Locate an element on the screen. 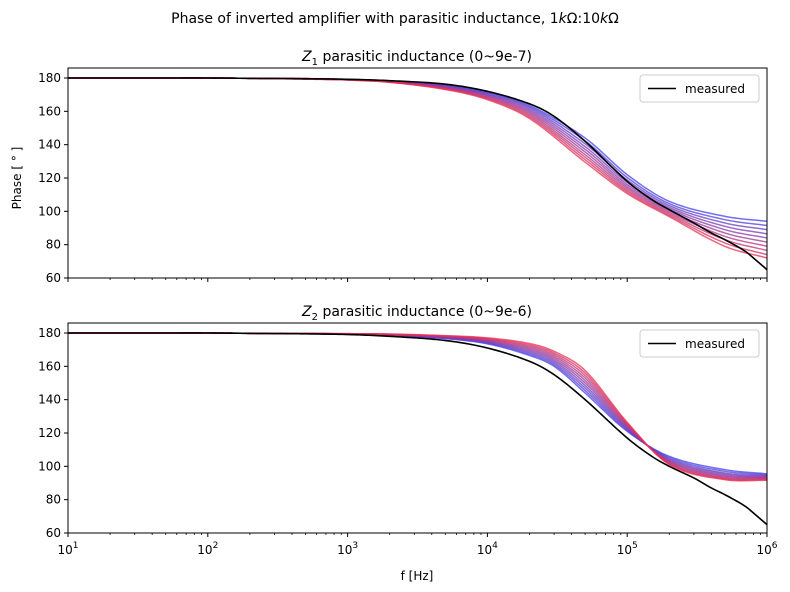 The width and height of the screenshot is (790, 592). x-tick-label: 10² is located at coordinates (207, 549).